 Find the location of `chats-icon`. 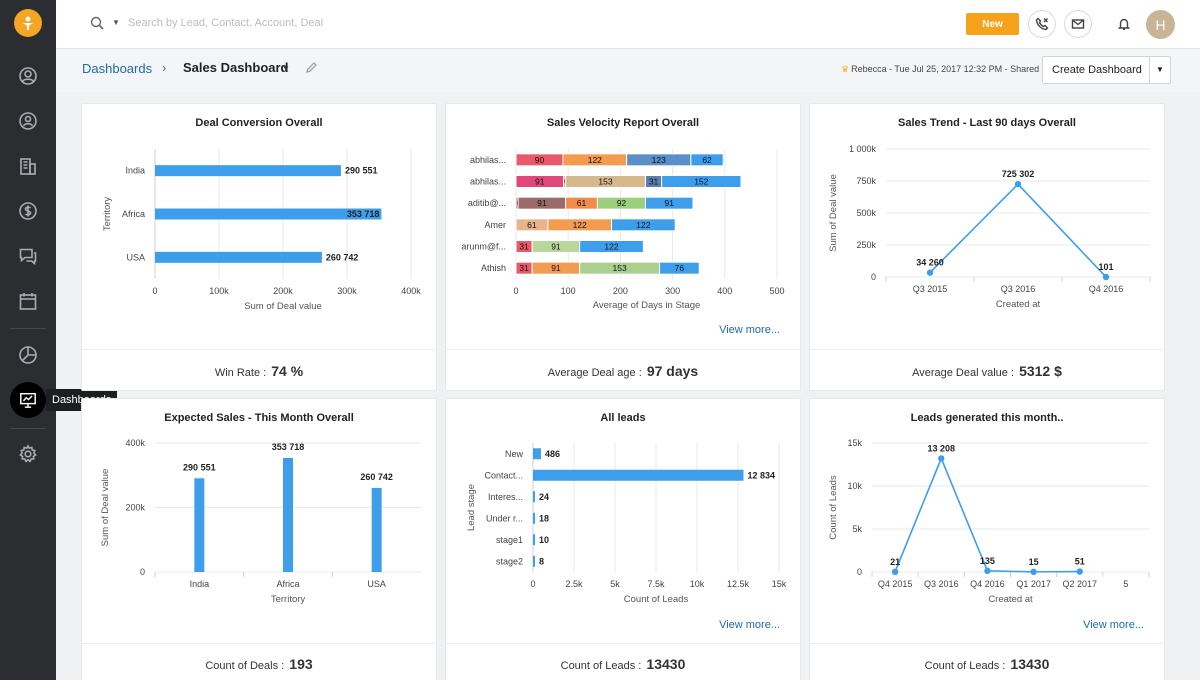

chats-icon is located at coordinates (28, 256).